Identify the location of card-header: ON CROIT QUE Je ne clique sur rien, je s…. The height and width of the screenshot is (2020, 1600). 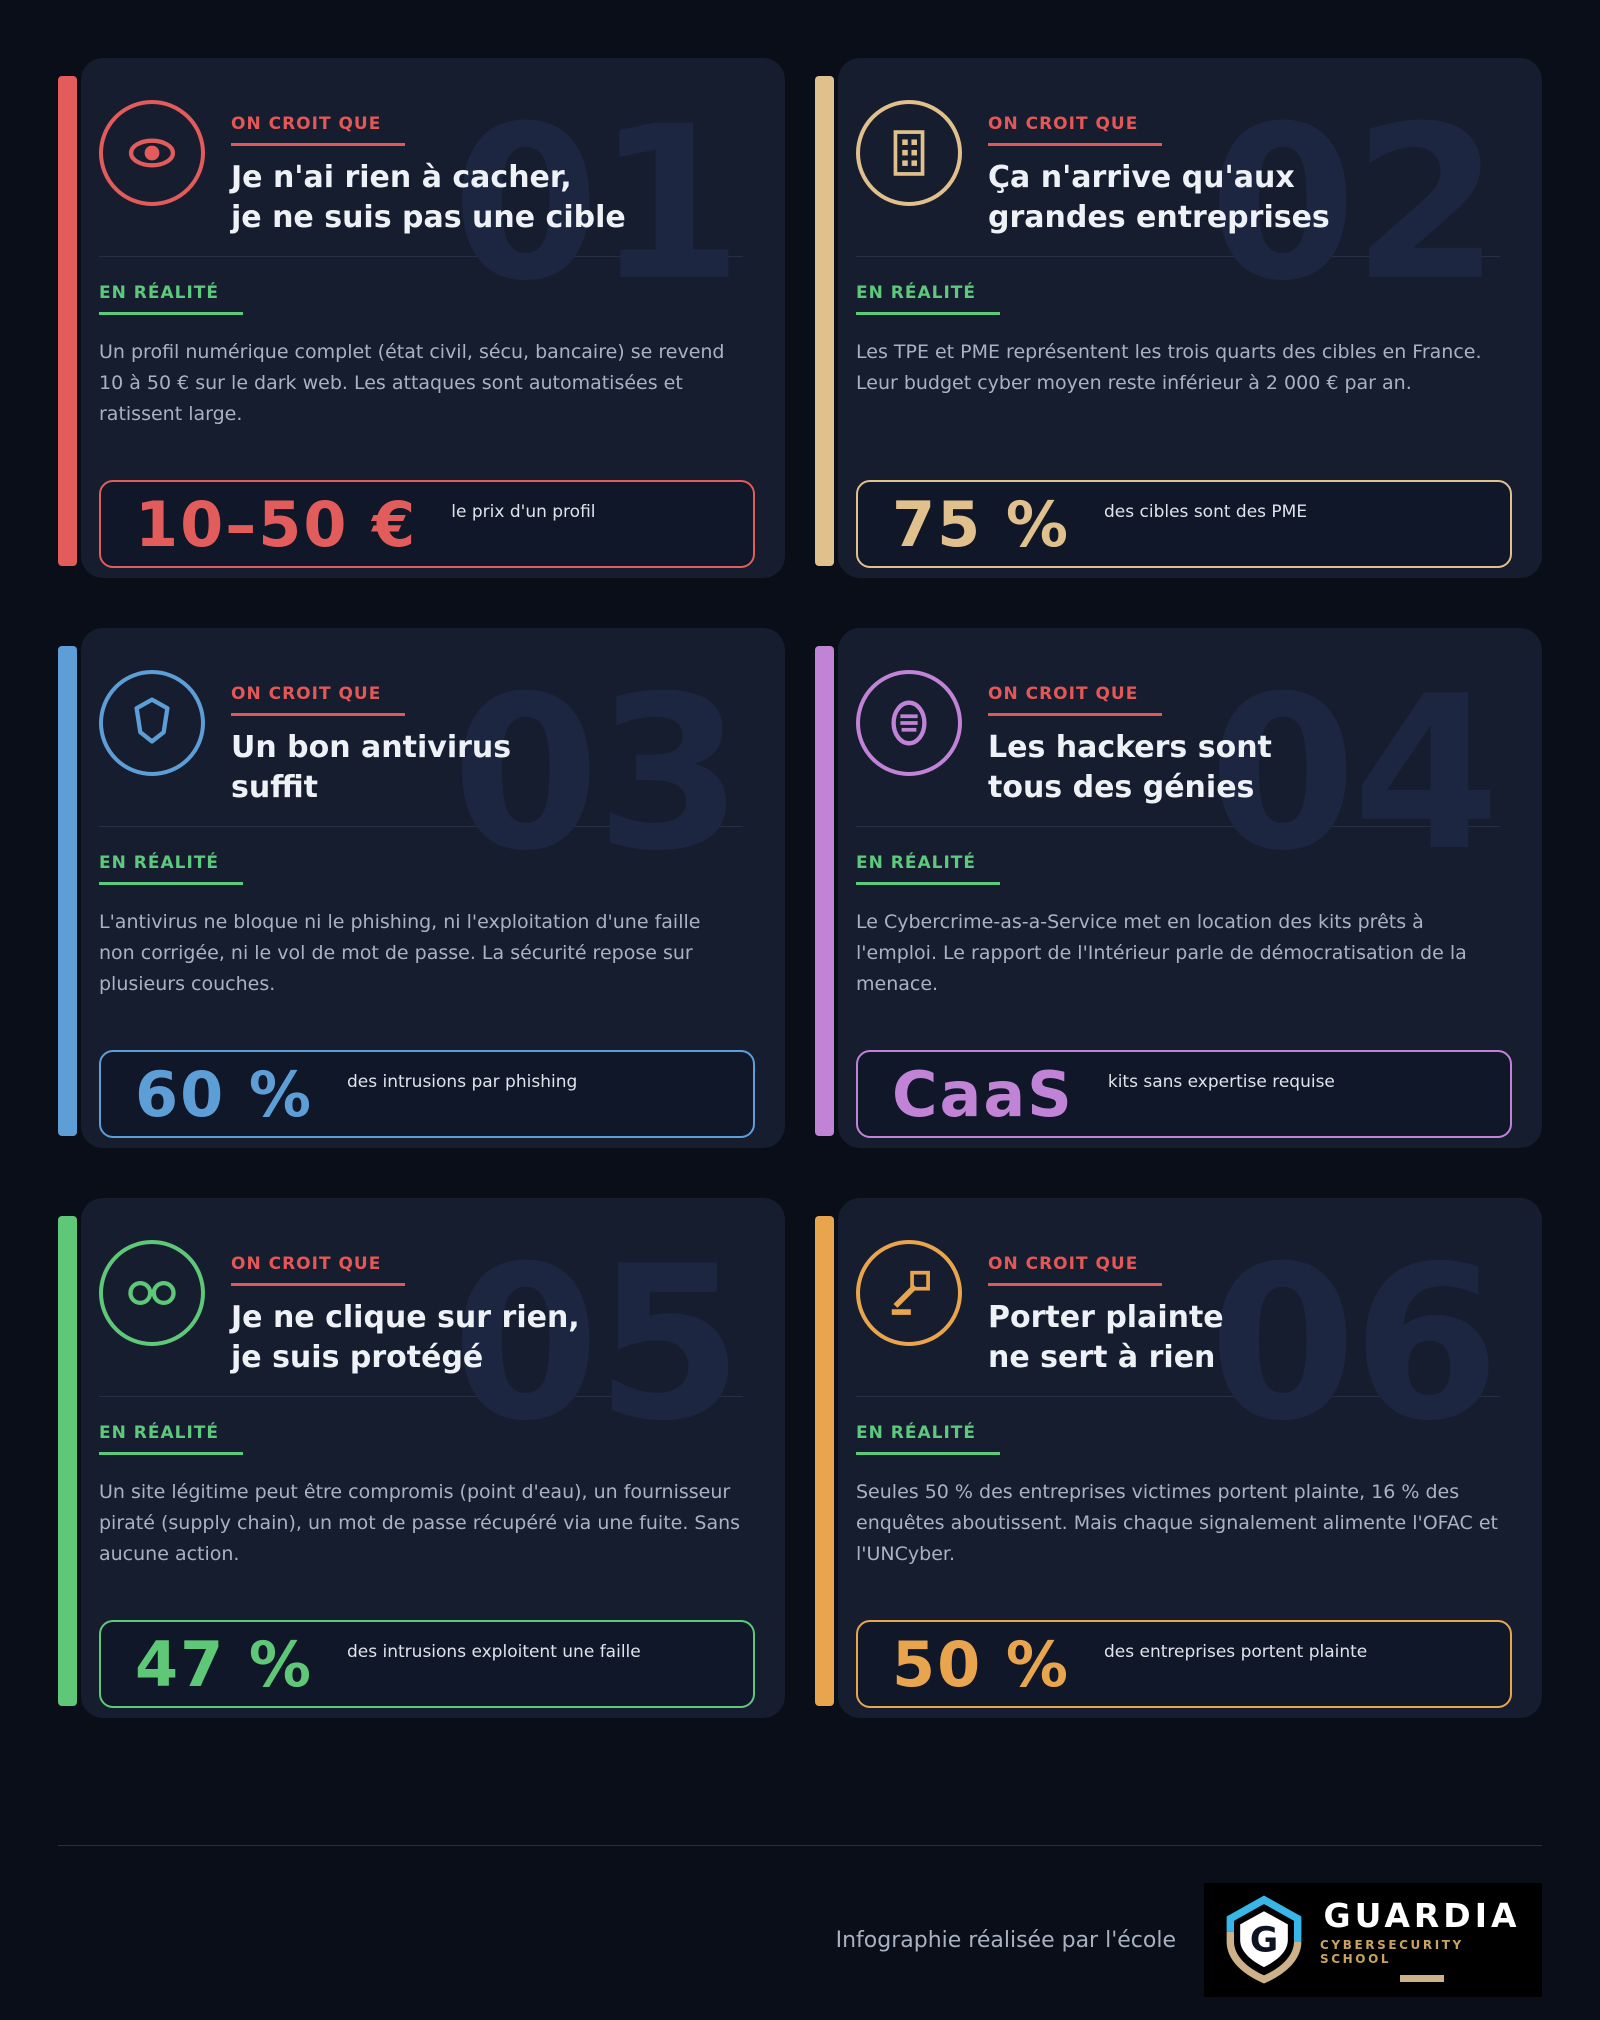
(427, 1309).